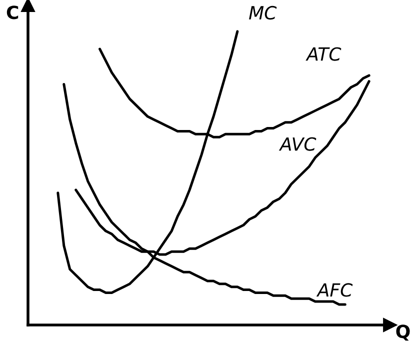 This screenshot has height=350, width=415. What do you see at coordinates (12, 13) in the screenshot?
I see `y-axis-title: C` at bounding box center [12, 13].